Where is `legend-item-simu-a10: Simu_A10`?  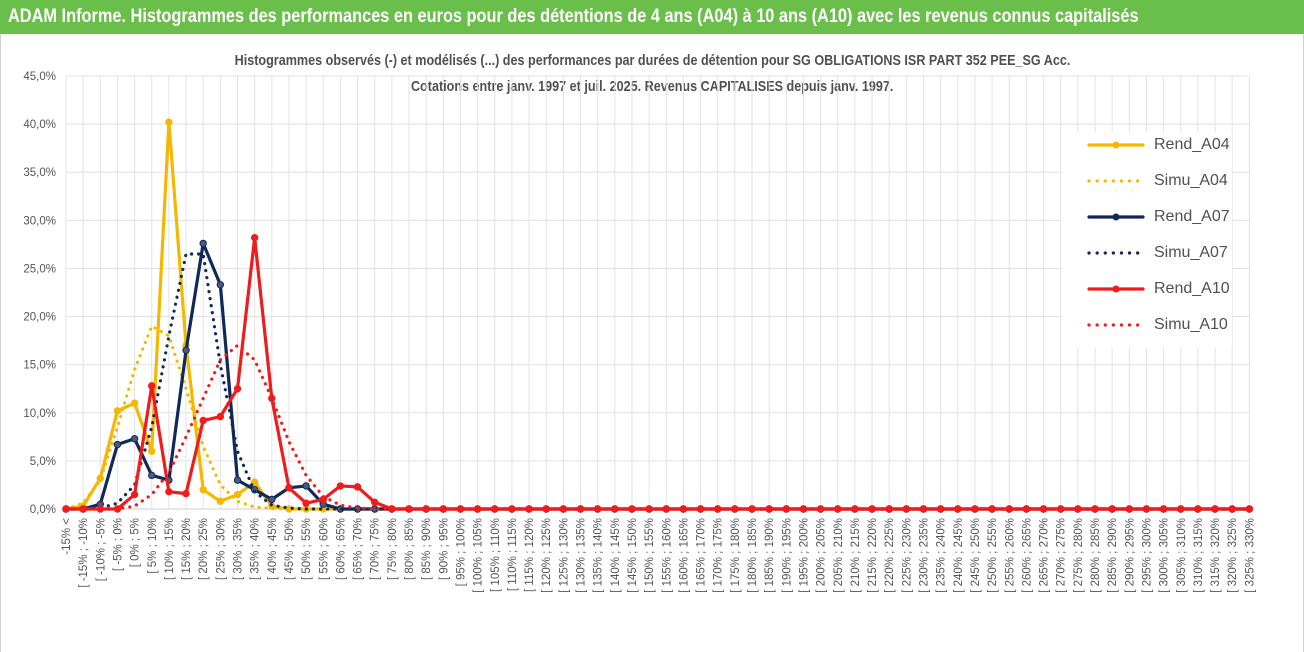
legend-item-simu-a10: Simu_A10 is located at coordinates (1147, 330).